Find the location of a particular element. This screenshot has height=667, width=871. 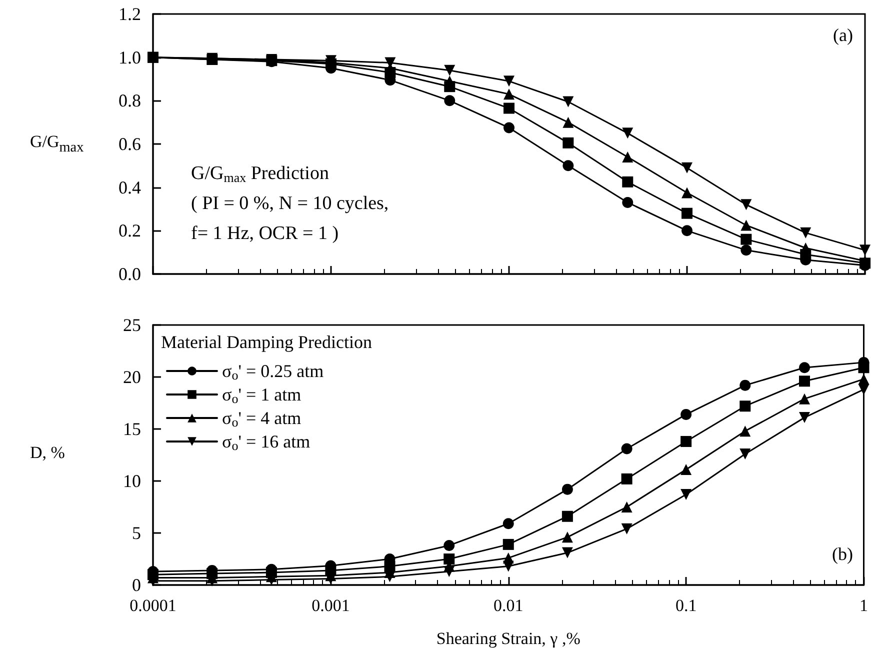

y-tick-label: 0.6 is located at coordinates (129, 144).